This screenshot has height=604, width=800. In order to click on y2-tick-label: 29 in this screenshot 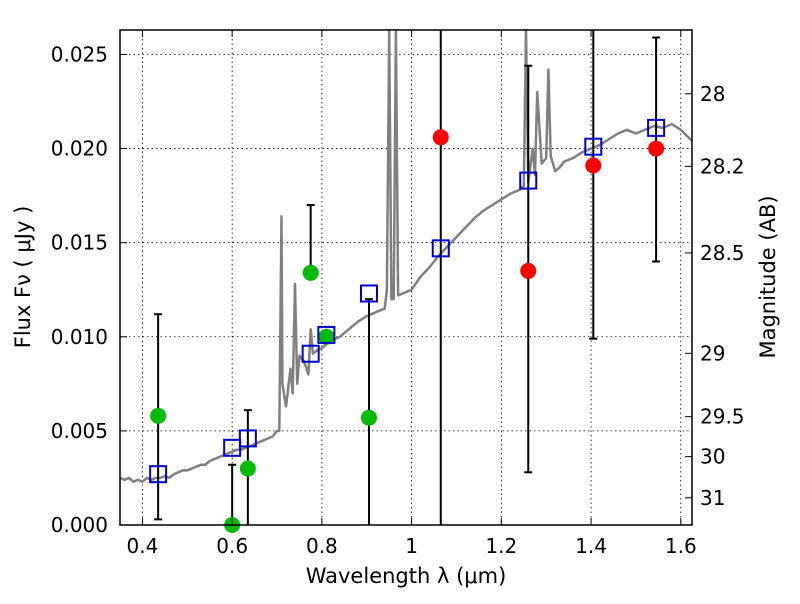, I will do `click(712, 353)`.